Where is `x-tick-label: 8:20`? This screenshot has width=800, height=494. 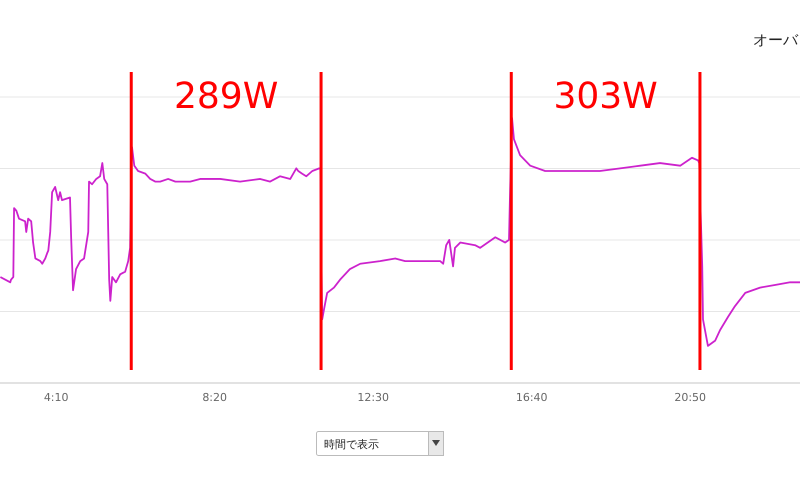
x-tick-label: 8:20 is located at coordinates (215, 397).